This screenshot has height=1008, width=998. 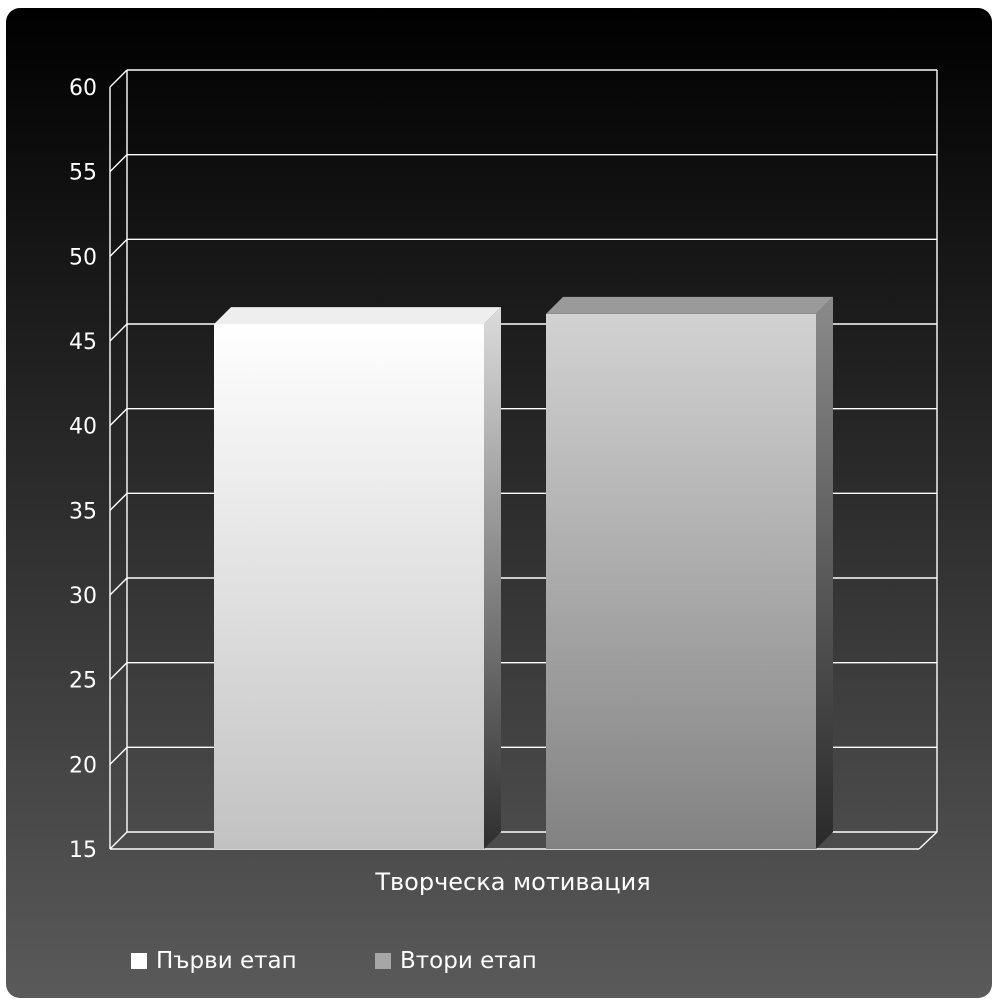 What do you see at coordinates (83, 469) in the screenshot?
I see `y-axis-ticks: 15 20 25 30 35 40 45 50 55 60` at bounding box center [83, 469].